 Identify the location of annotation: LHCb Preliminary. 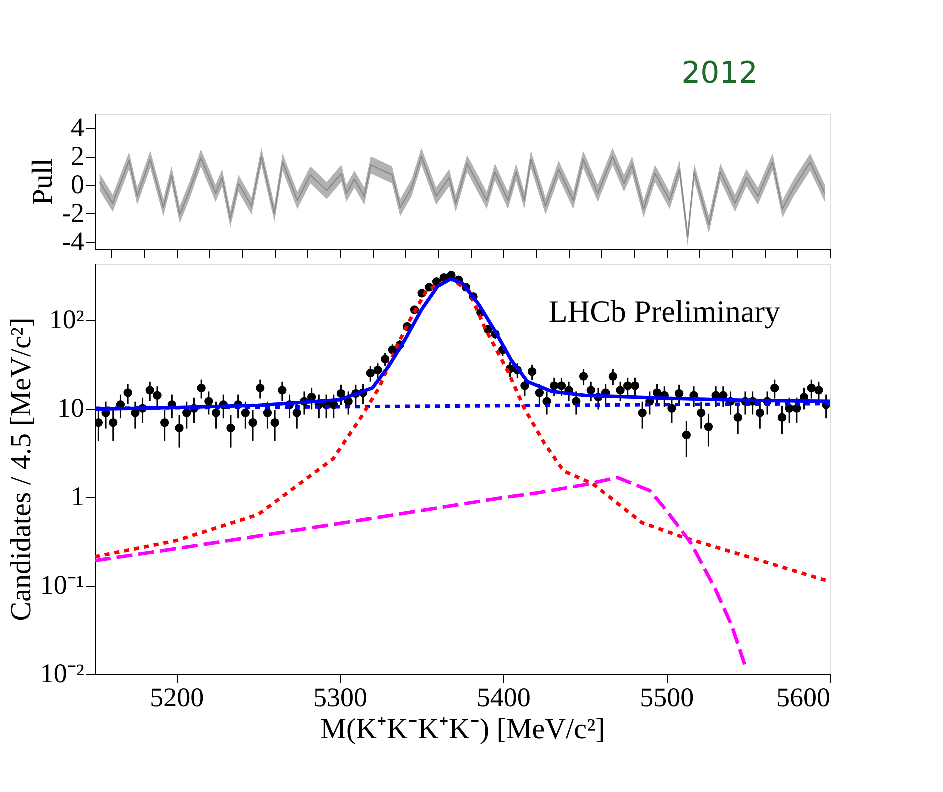
(664, 312).